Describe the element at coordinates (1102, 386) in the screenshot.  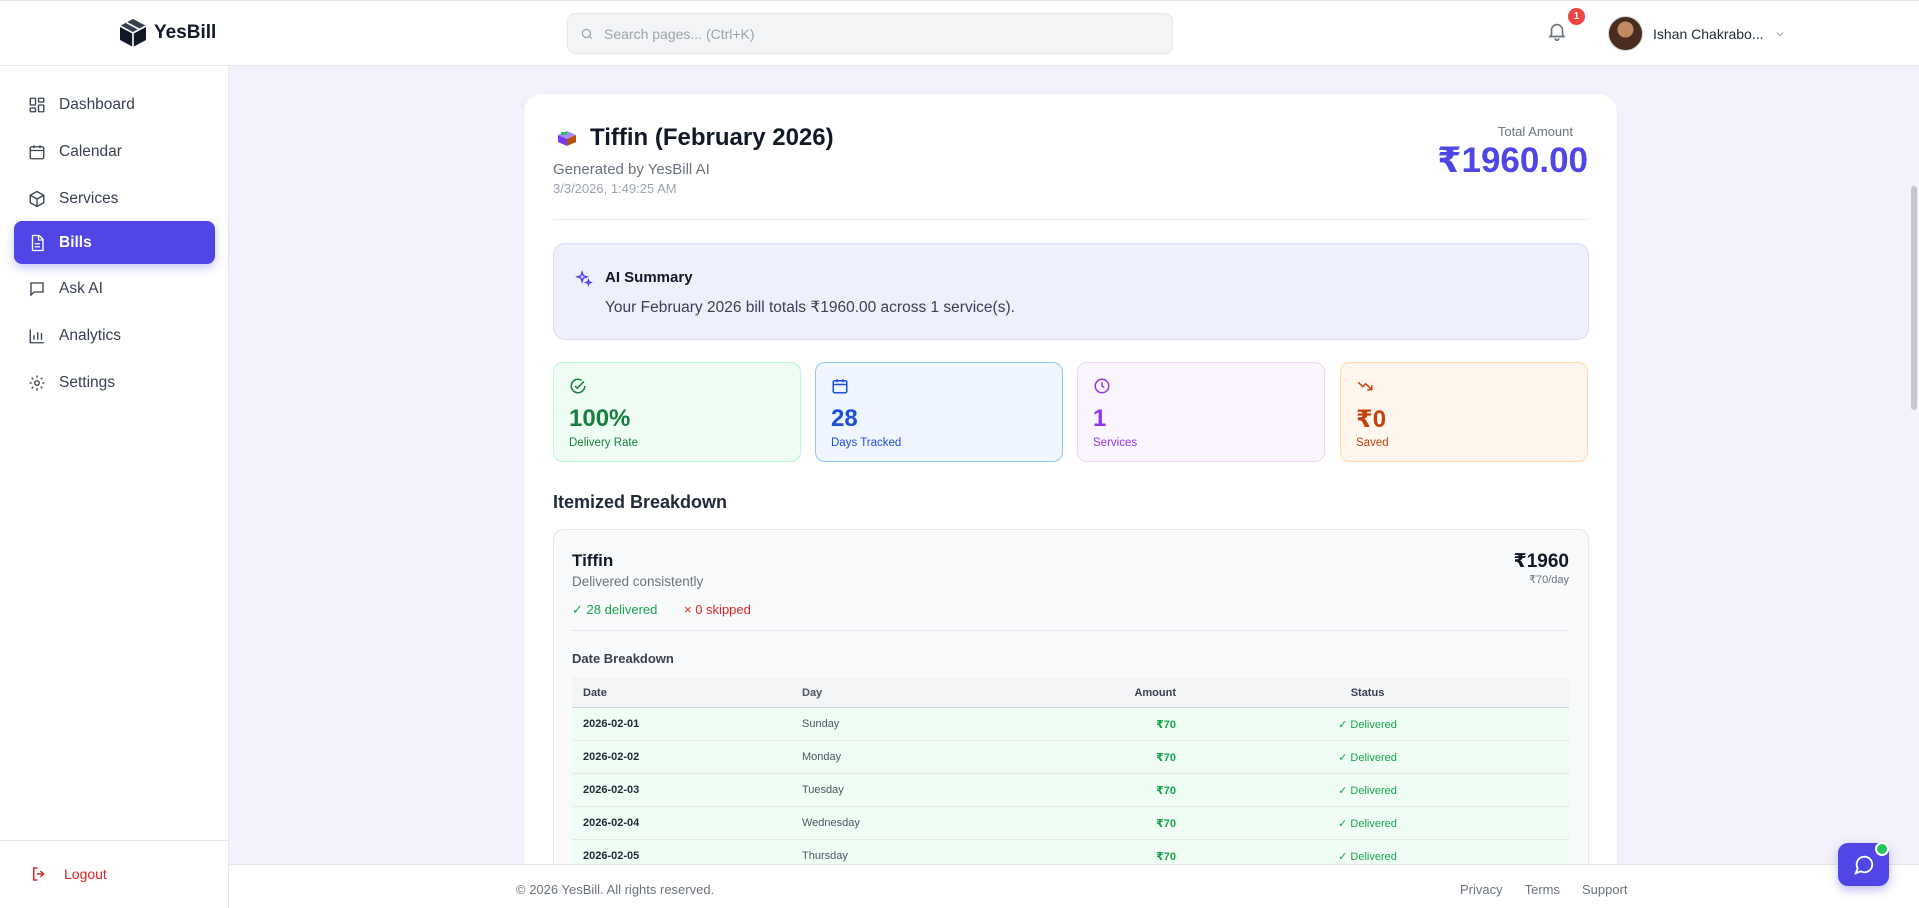
I see `clock-icon` at that location.